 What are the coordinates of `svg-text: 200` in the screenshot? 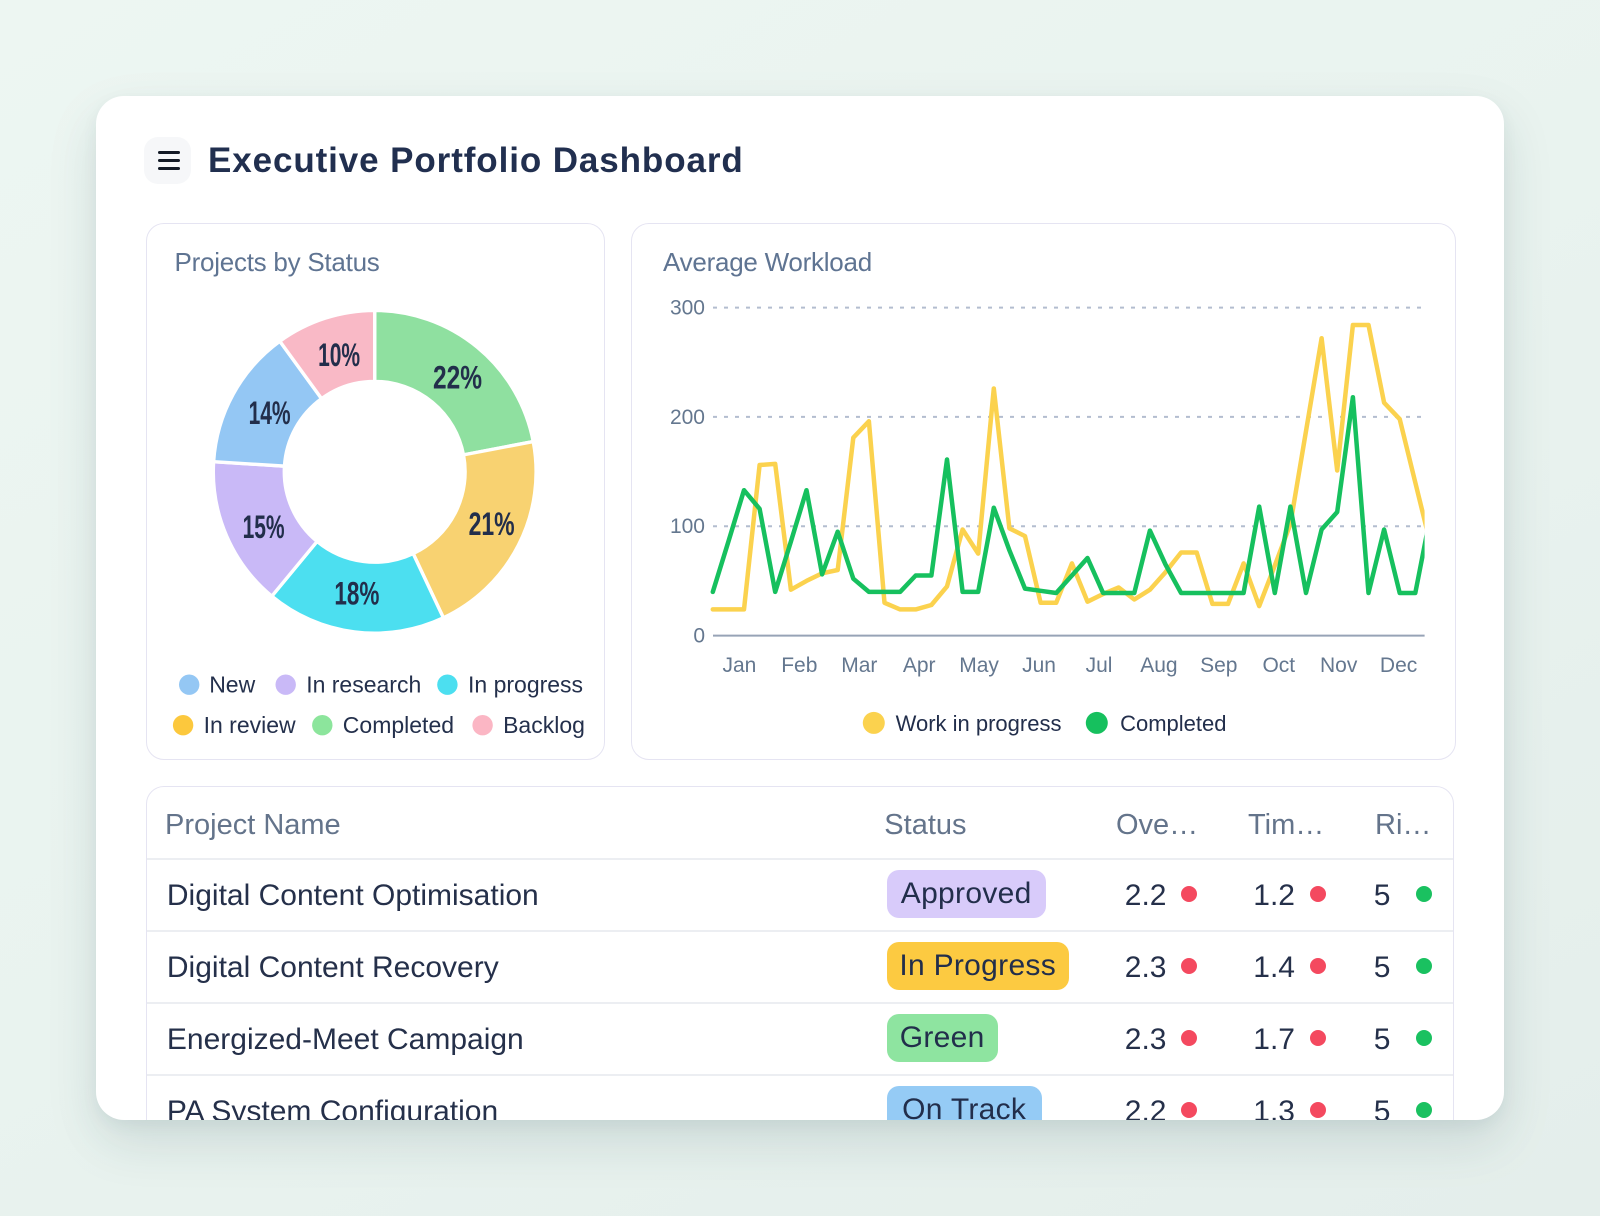 It's located at (686, 416).